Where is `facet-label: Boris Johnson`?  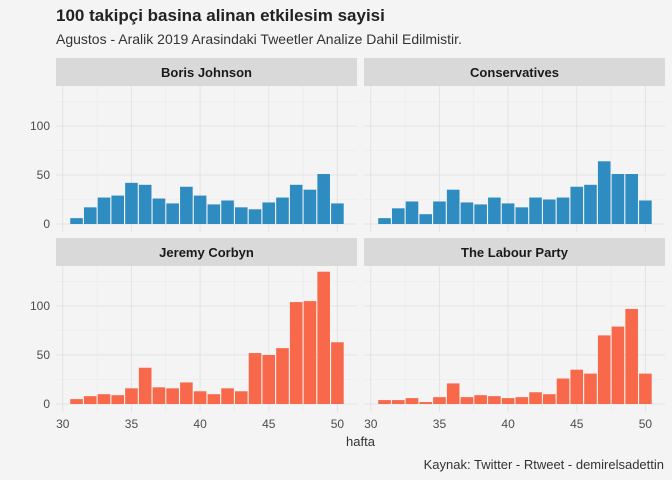
facet-label: Boris Johnson is located at coordinates (206, 72).